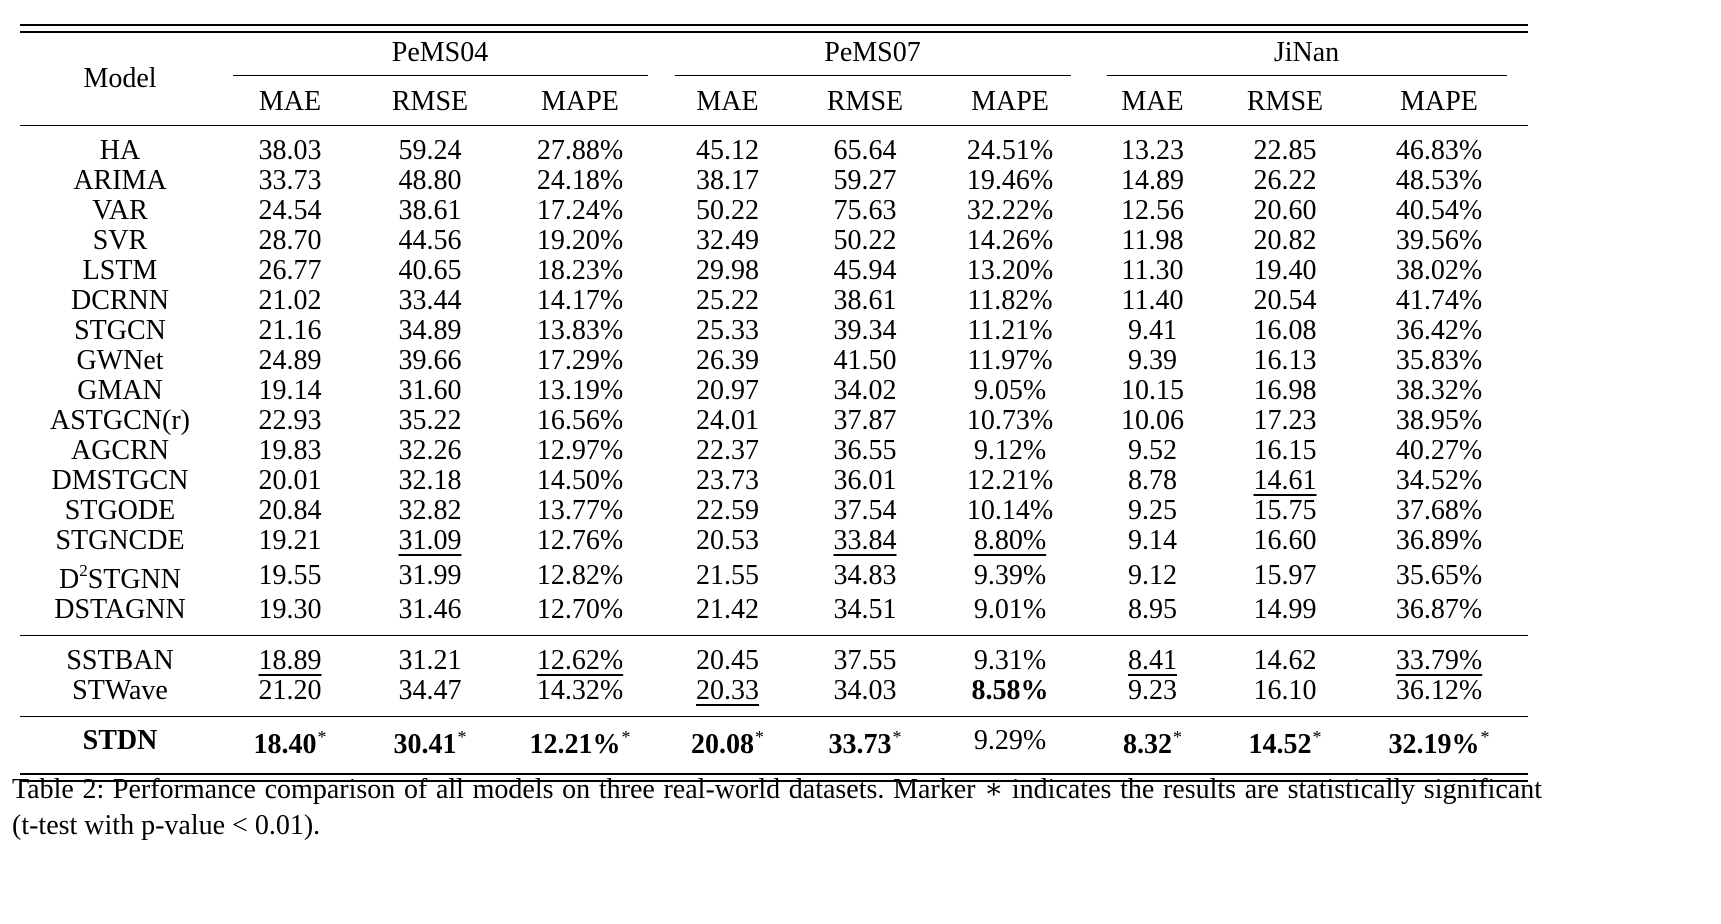  Describe the element at coordinates (1152, 180) in the screenshot. I see `metric-value: 14.89` at that location.